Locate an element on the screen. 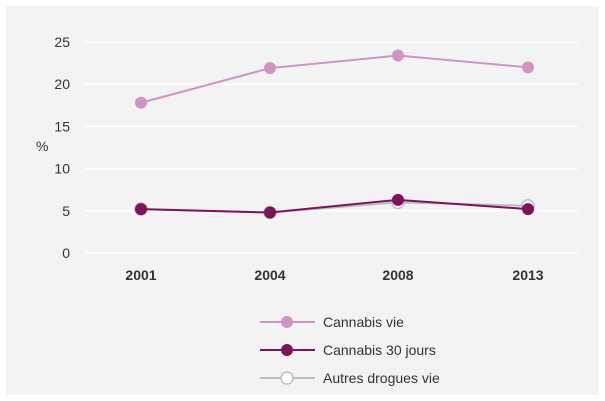 This screenshot has height=401, width=605. y-axis-ticks: 0 5 10 15 20 25 is located at coordinates (62, 147).